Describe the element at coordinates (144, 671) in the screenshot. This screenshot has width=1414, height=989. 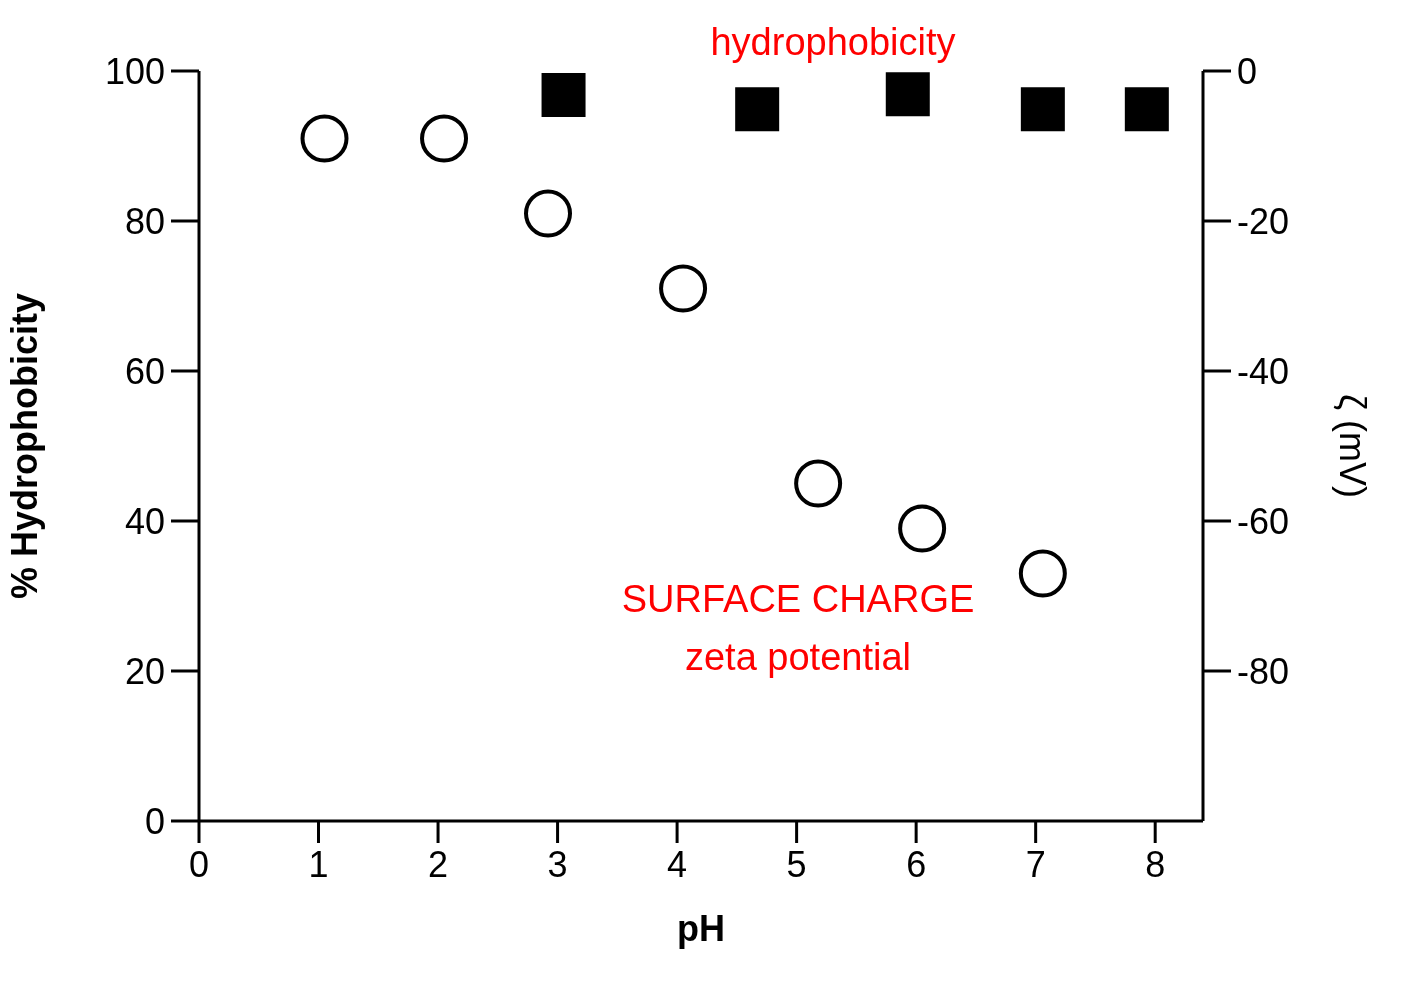
I see `y-tick-label: 20` at that location.